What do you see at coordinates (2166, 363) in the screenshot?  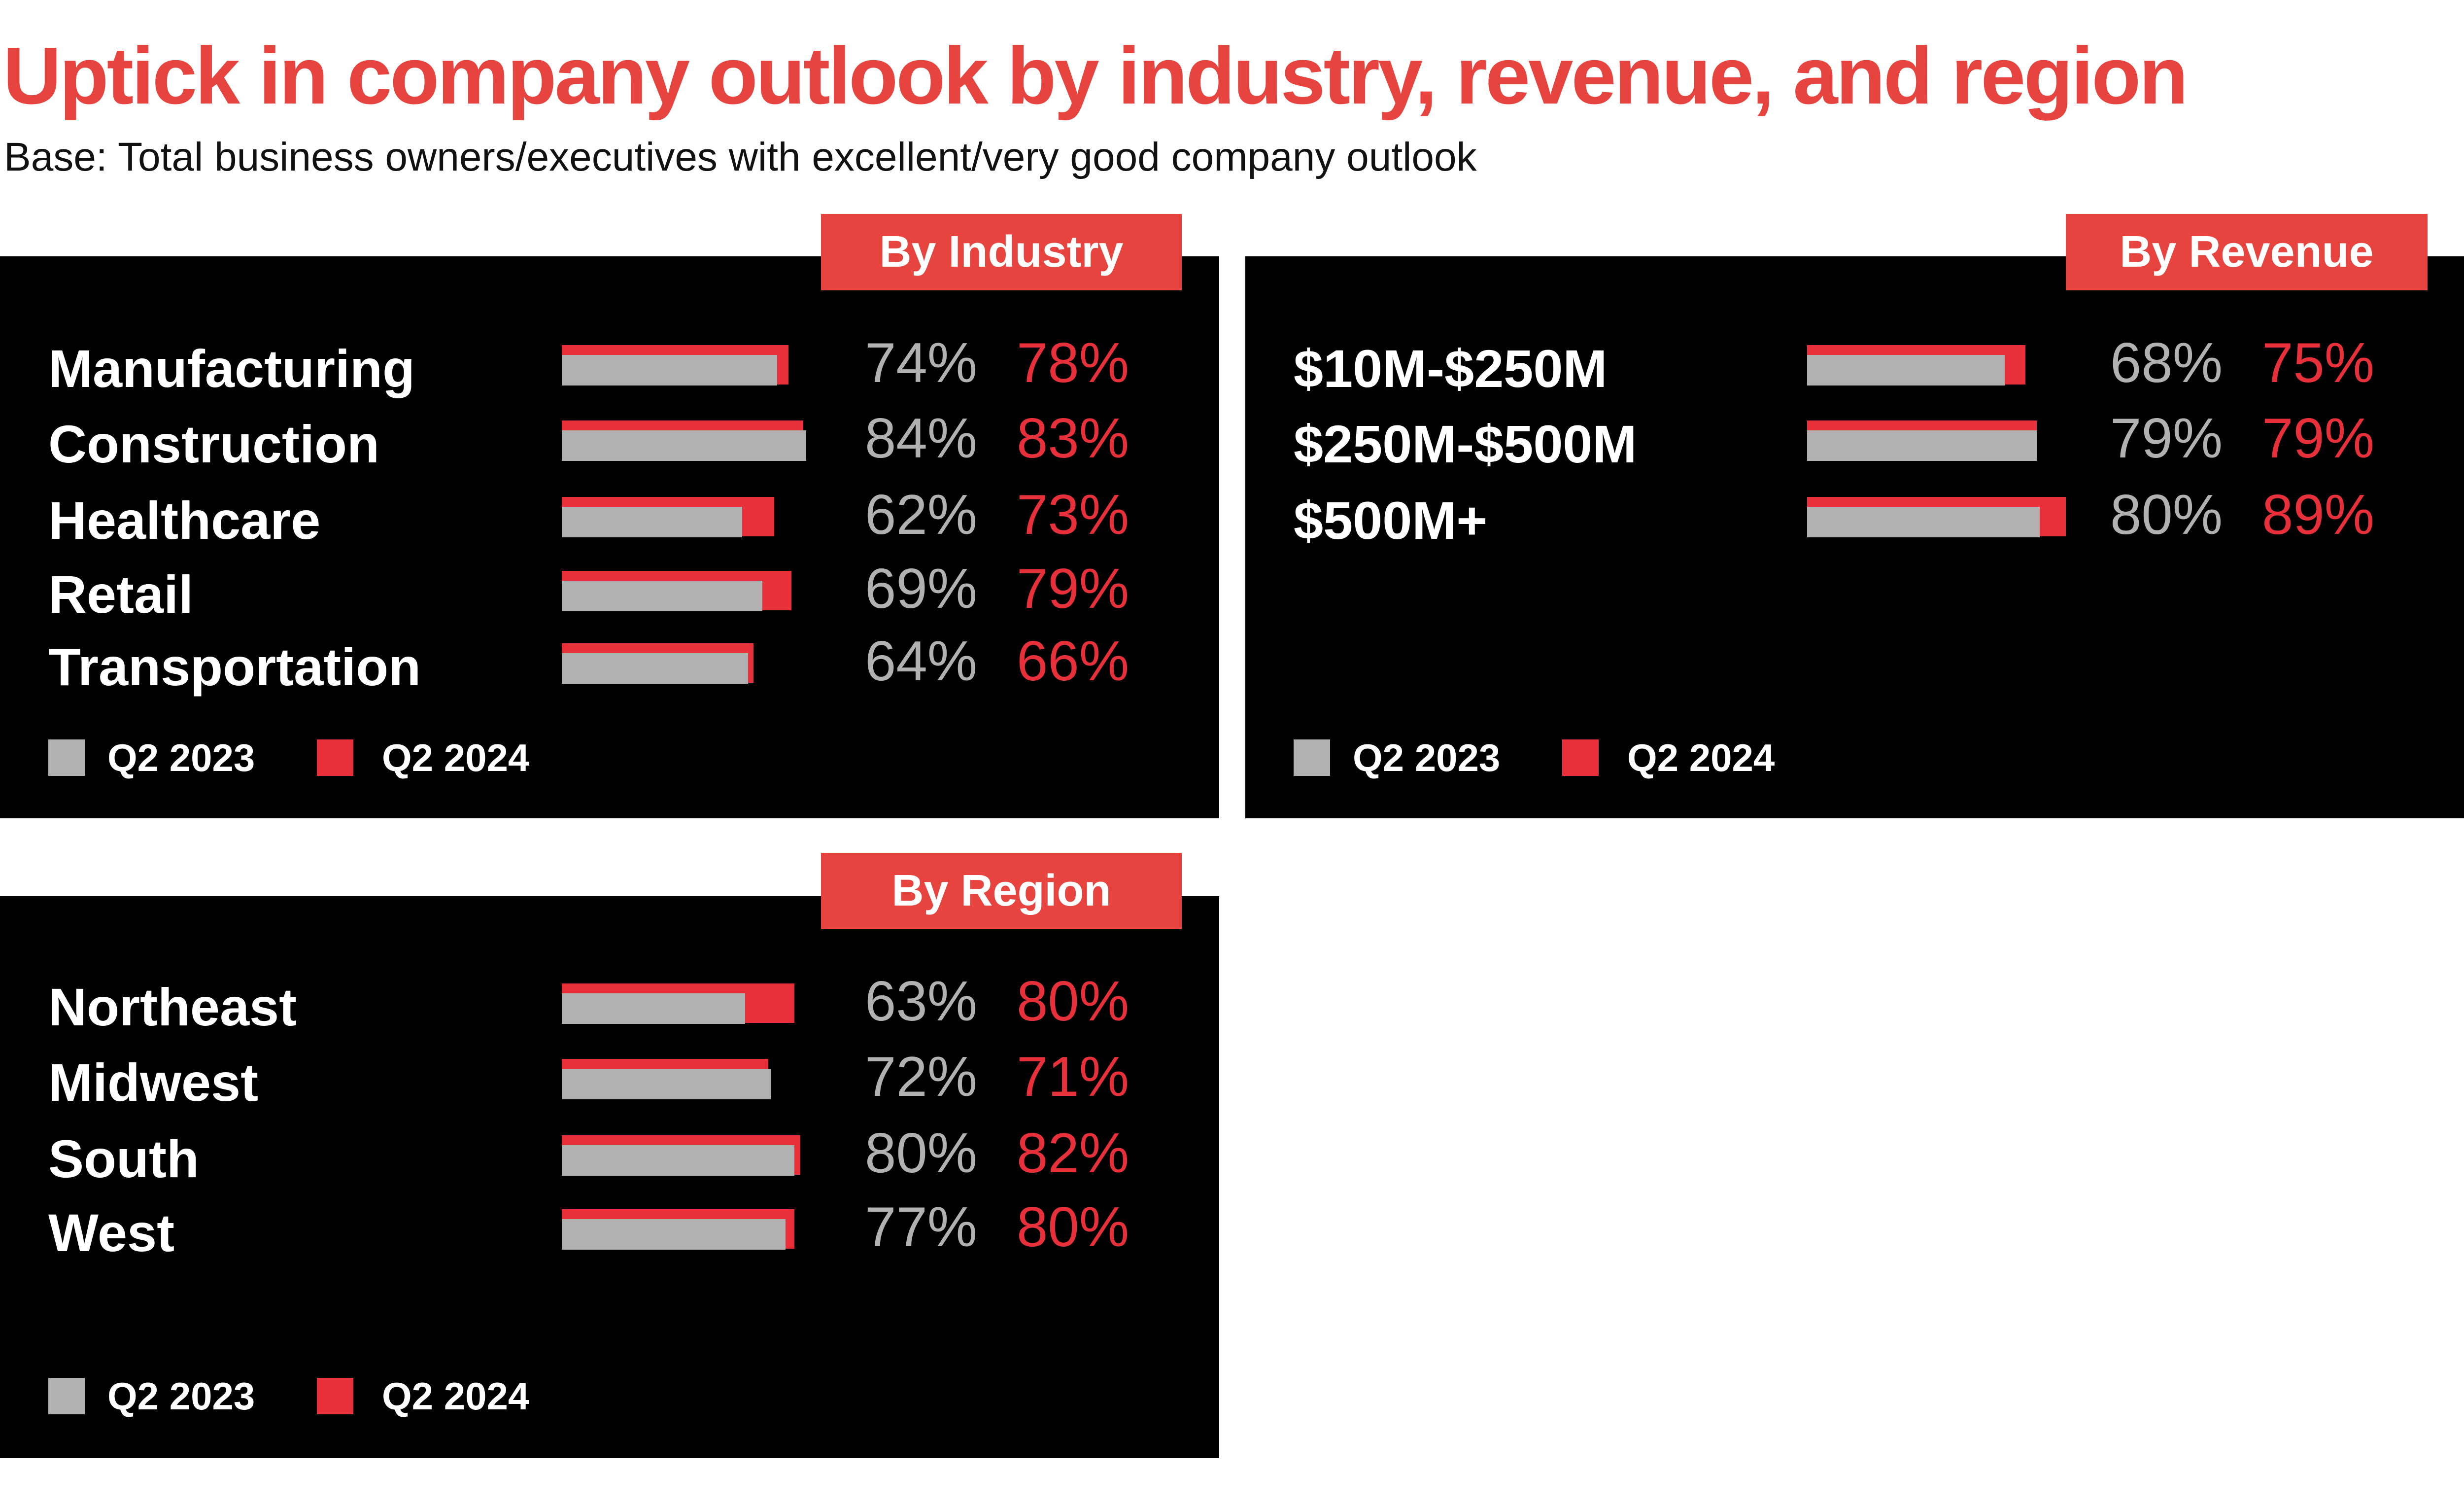 I see `revenue-value-q2-2023: 68%` at bounding box center [2166, 363].